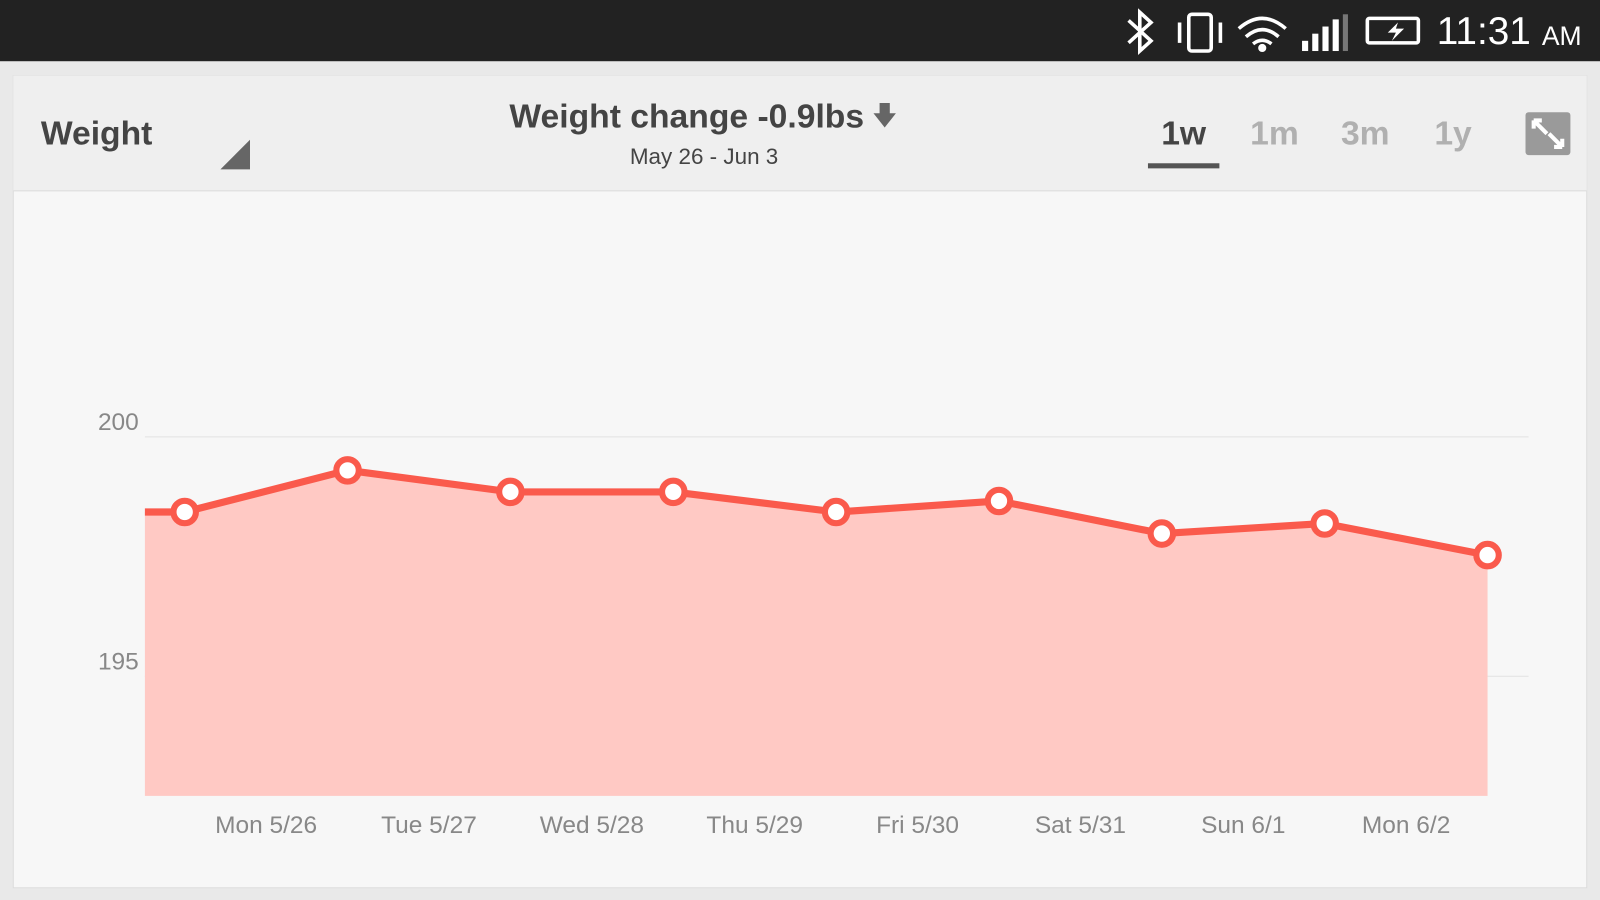  Describe the element at coordinates (884, 115) in the screenshot. I see `down-arrow` at that location.